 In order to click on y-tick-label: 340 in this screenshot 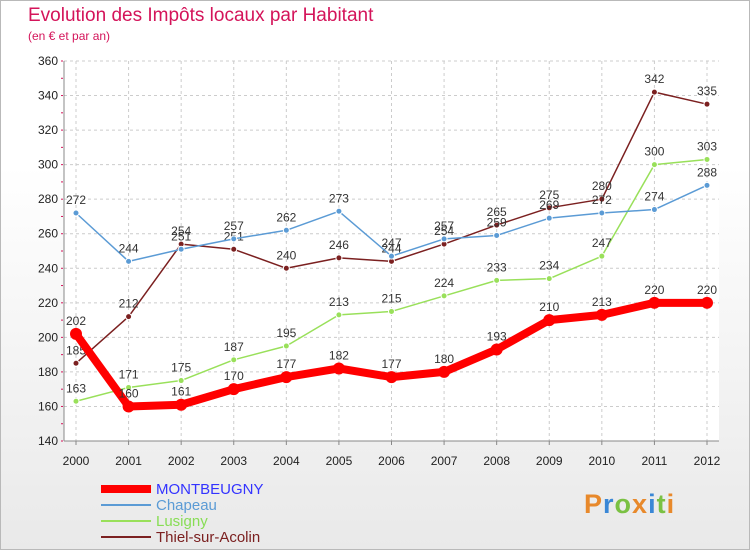, I will do `click(48, 96)`.